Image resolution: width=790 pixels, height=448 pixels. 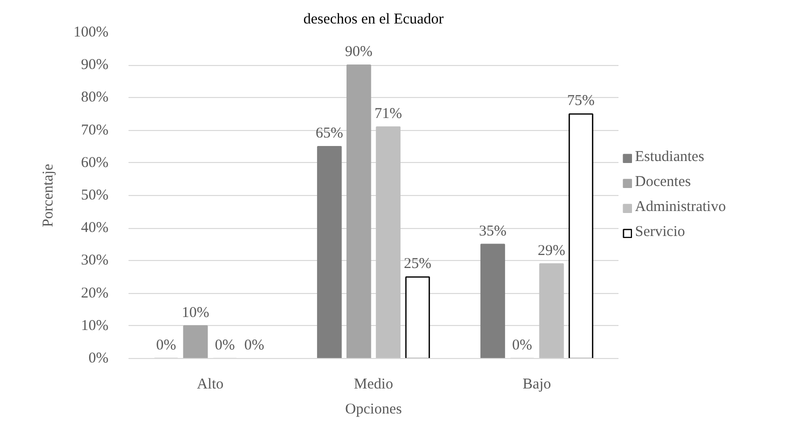 I want to click on data-label: 29%, so click(x=552, y=250).